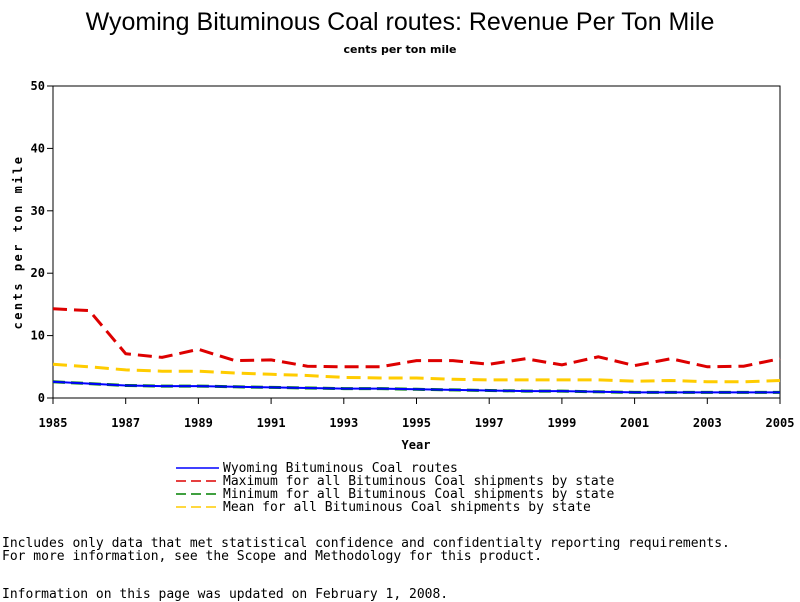 The width and height of the screenshot is (800, 602). What do you see at coordinates (707, 423) in the screenshot?
I see `x-tick-label: 2003` at bounding box center [707, 423].